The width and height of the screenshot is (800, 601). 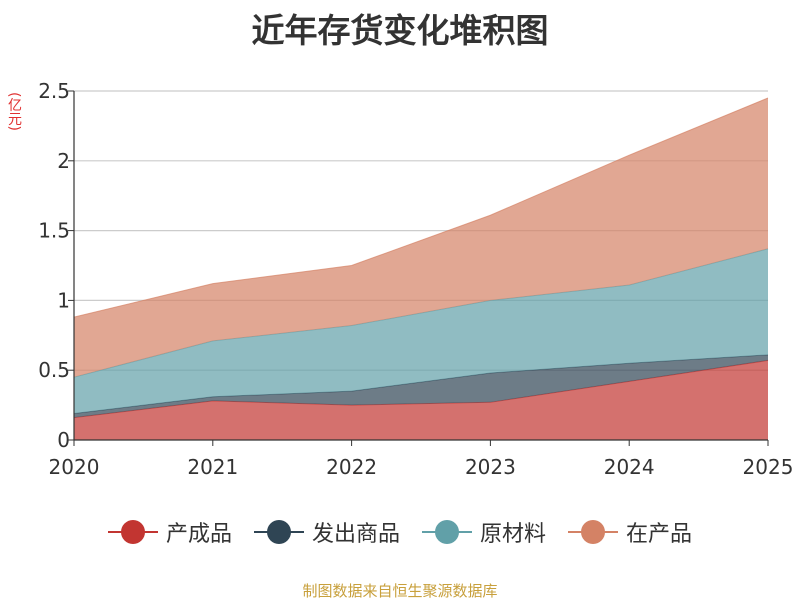 I want to click on legend-item: 在产品, so click(x=630, y=532).